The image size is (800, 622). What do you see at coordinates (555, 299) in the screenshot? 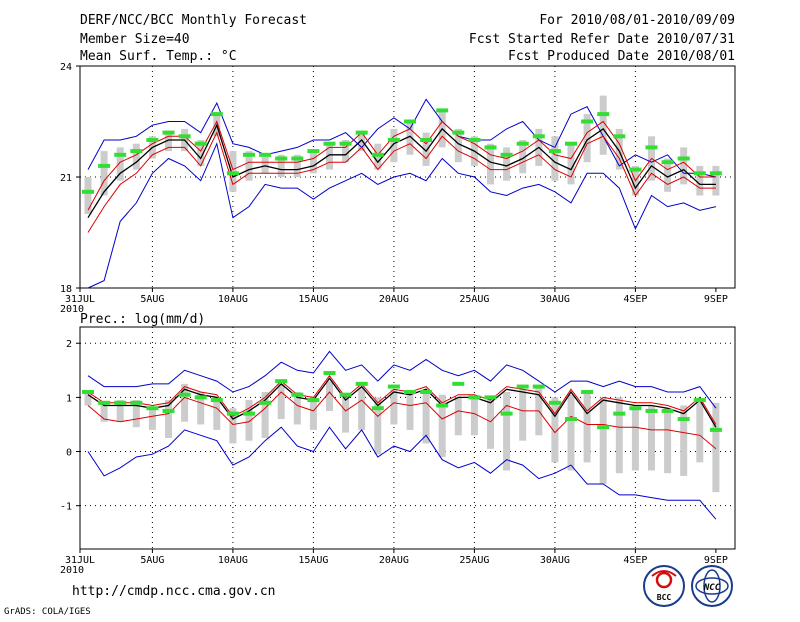
I see `x-tick-label: 30AUG` at bounding box center [555, 299].